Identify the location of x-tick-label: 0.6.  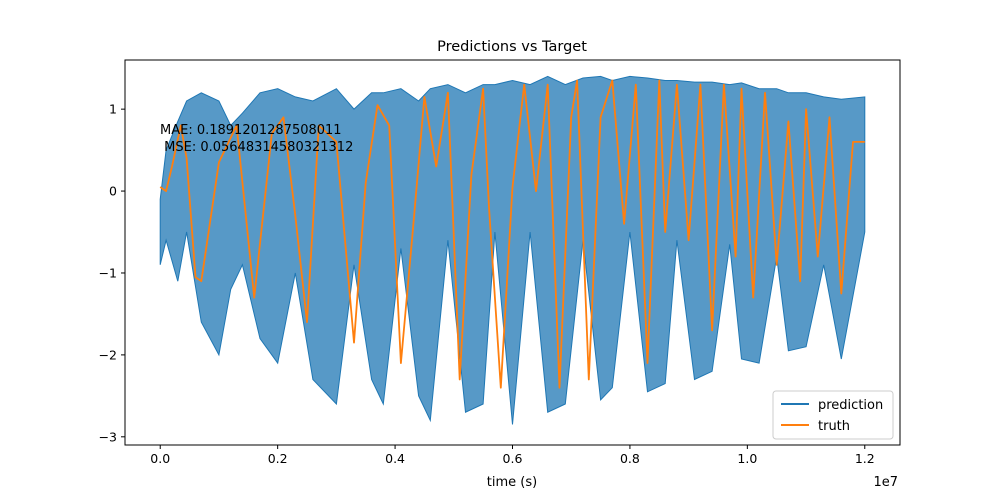
(513, 458).